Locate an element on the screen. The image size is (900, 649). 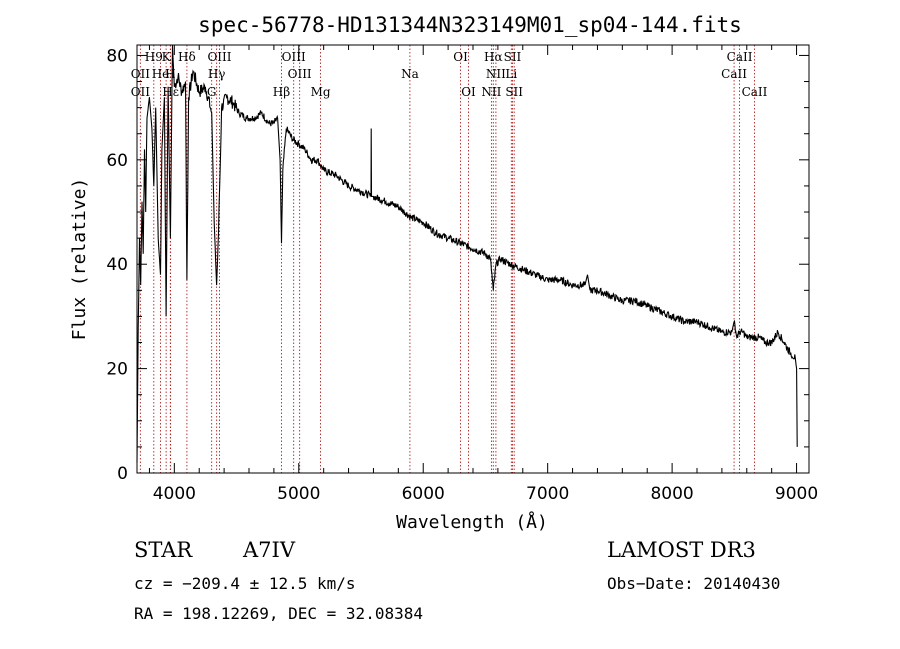
y-tick-label-60: 60 is located at coordinates (117, 161).